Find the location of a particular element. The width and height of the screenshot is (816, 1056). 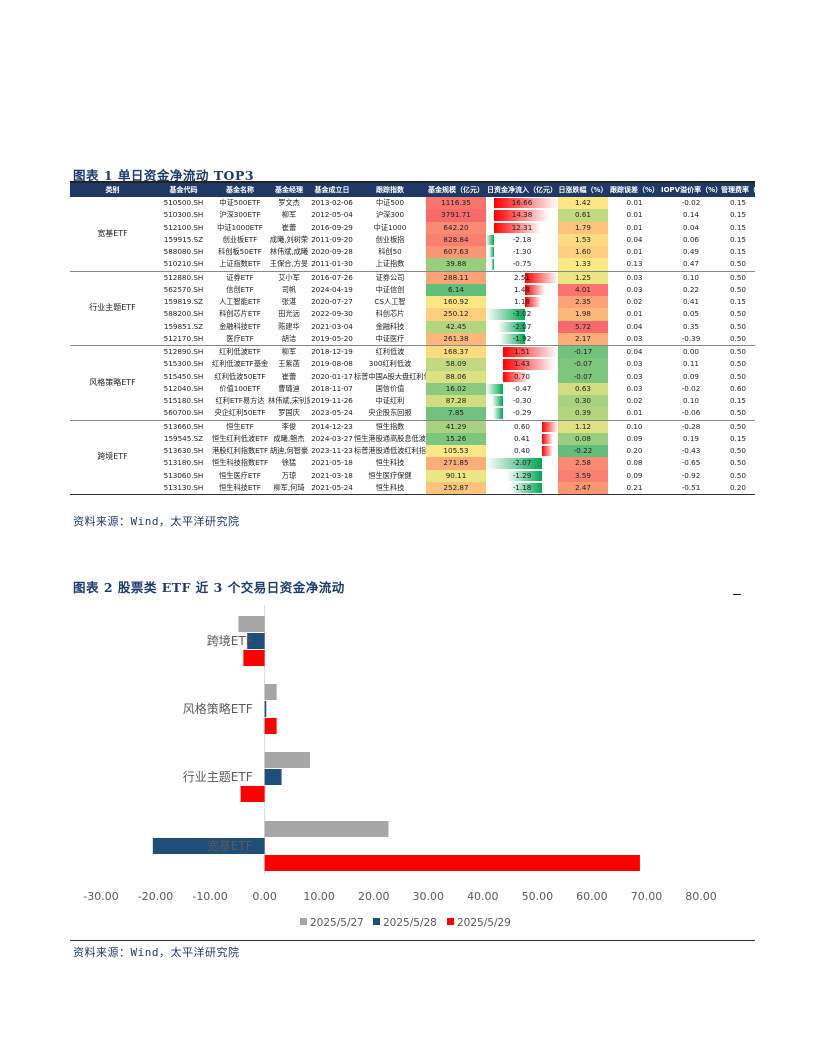

fund-name-cell: 红利低波ETF基金 is located at coordinates (240, 364).